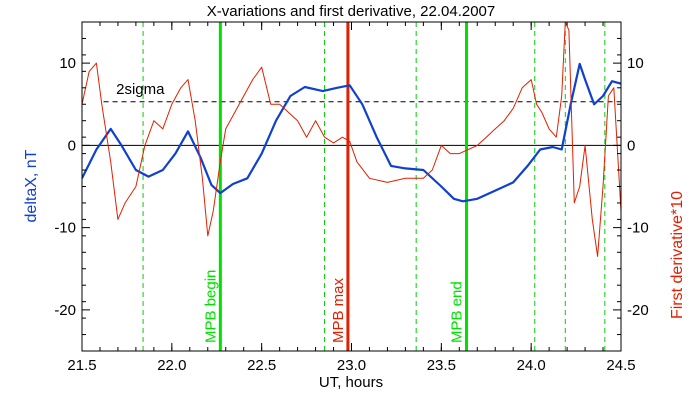  What do you see at coordinates (638, 310) in the screenshot?
I see `y-tick-label-right: -20` at bounding box center [638, 310].